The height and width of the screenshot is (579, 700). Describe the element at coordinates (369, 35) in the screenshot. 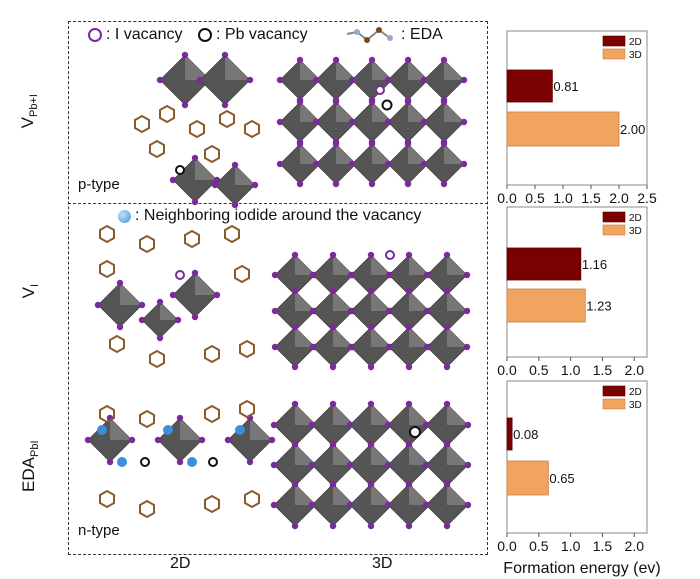

I see `eda-molecule-icon` at that location.